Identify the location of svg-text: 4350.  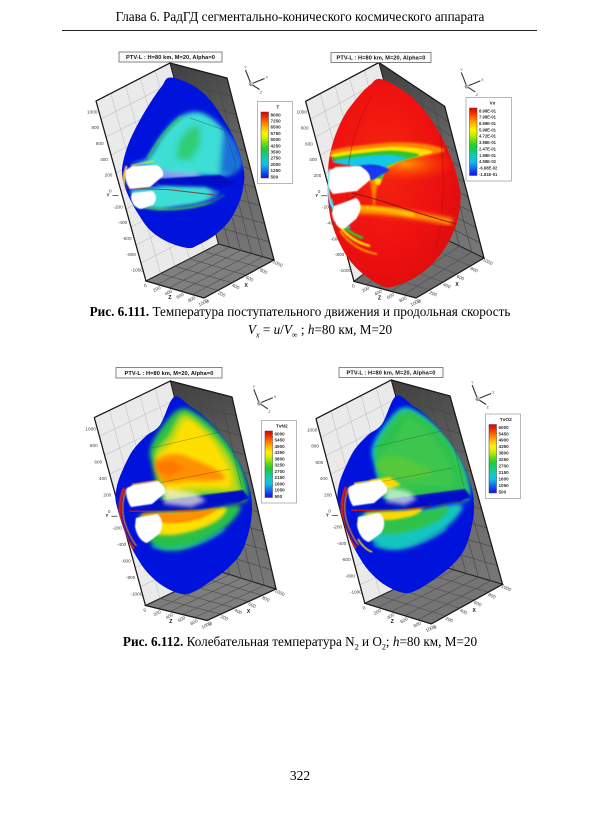
(280, 452).